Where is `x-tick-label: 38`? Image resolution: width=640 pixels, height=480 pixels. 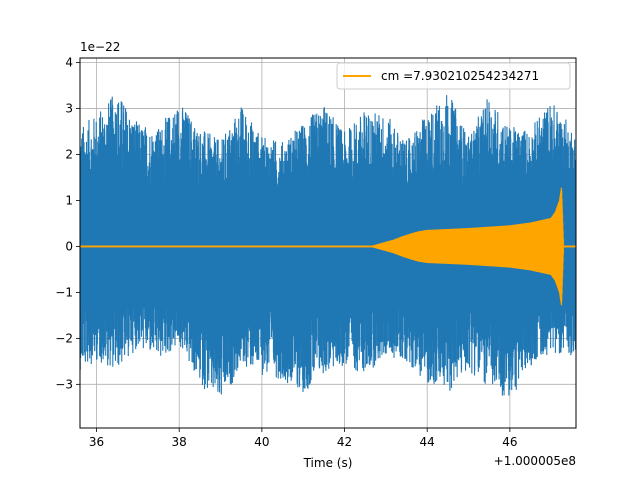
x-tick-label: 38 is located at coordinates (179, 442).